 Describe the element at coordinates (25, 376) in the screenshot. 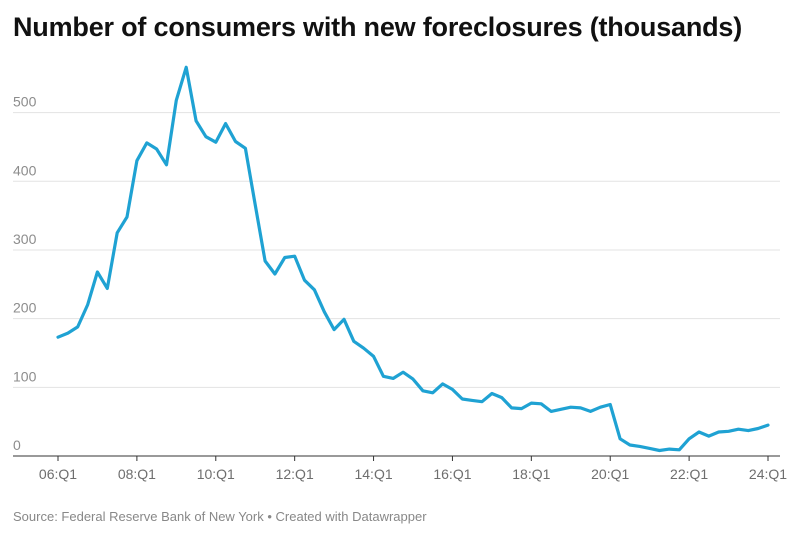

I see `y-tick-label: 100` at that location.